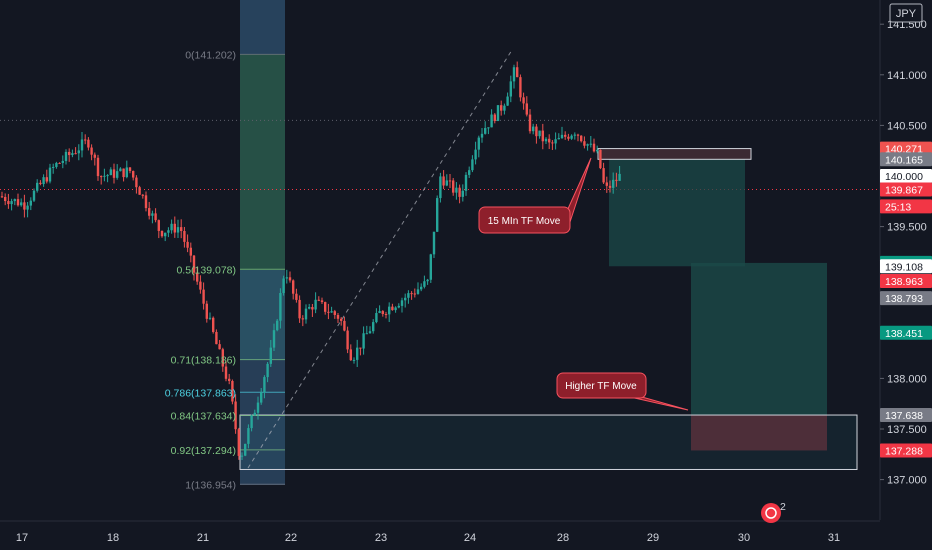 The image size is (932, 550). What do you see at coordinates (834, 538) in the screenshot?
I see `x-tick-label-9: 31` at bounding box center [834, 538].